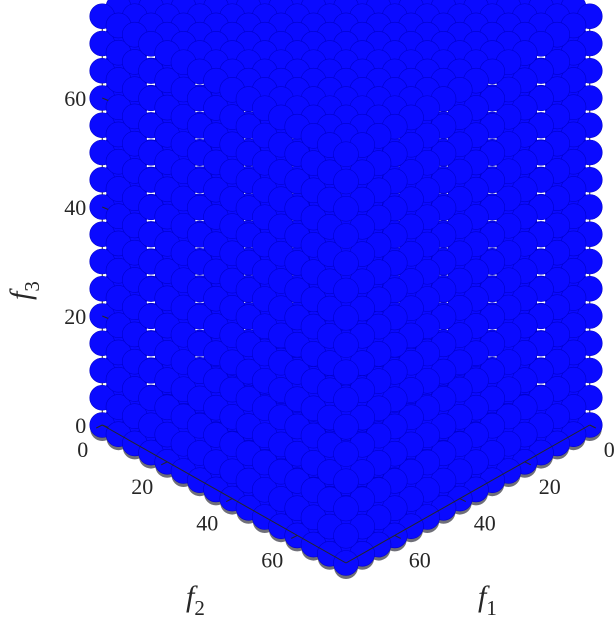 The image size is (616, 618). I want to click on y-axis-label: f2, so click(195, 599).